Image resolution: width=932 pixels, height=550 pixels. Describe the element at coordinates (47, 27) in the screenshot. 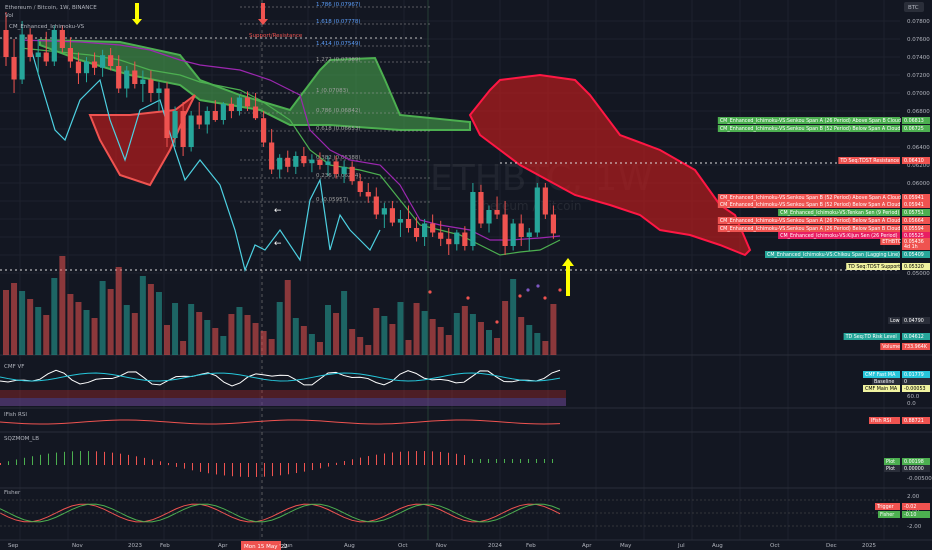

I see `indicator-title: CM_Enhanced_Ichimoku-VS` at that location.